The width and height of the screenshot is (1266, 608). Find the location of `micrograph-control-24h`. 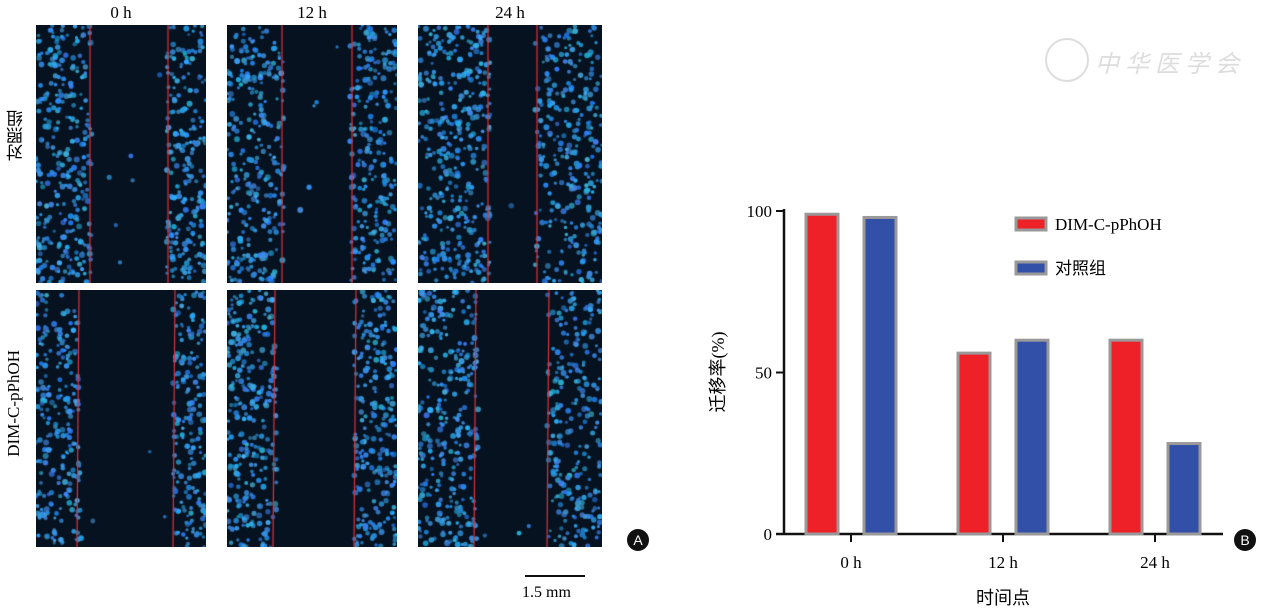

micrograph-control-24h is located at coordinates (510, 154).